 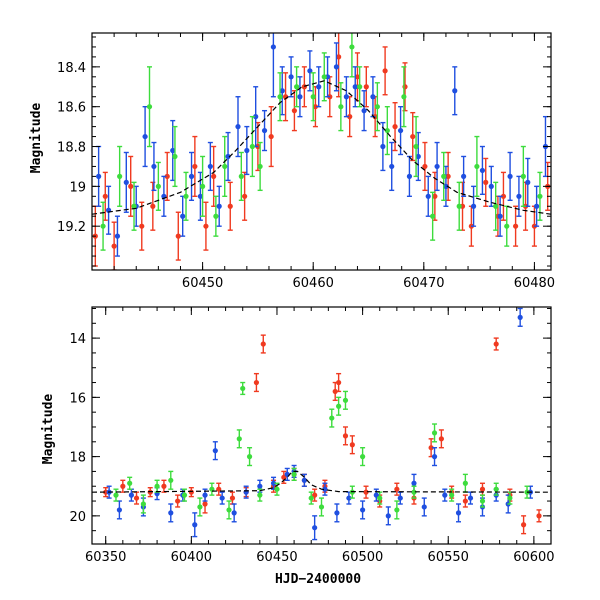 I want to click on top-y-tick-label: 18.8, so click(x=71, y=148).